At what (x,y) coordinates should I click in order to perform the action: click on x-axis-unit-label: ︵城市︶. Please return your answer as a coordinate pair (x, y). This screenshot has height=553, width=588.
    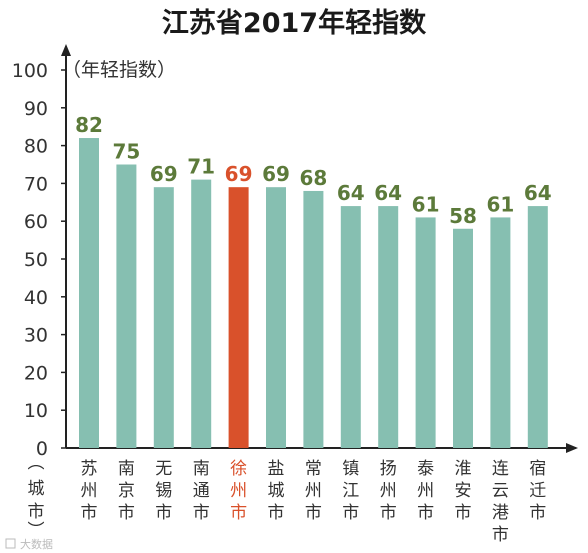
    Looking at the image, I should click on (36, 497).